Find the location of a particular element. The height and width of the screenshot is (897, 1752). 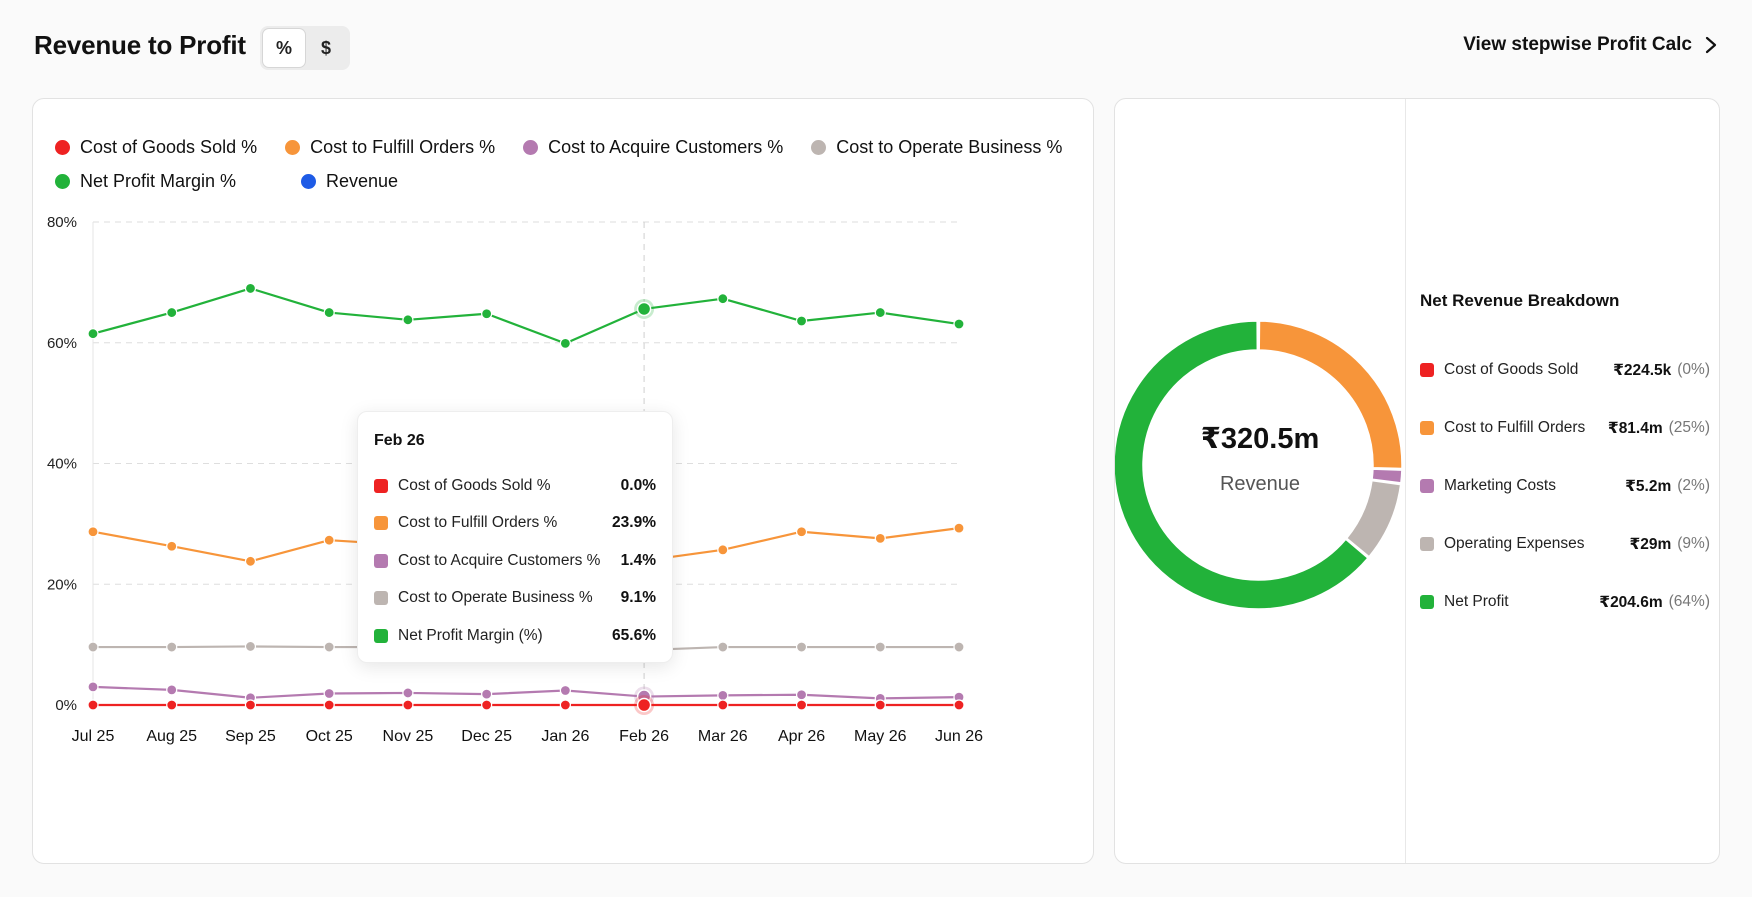

x-tick-label: Dec 25 is located at coordinates (486, 736).